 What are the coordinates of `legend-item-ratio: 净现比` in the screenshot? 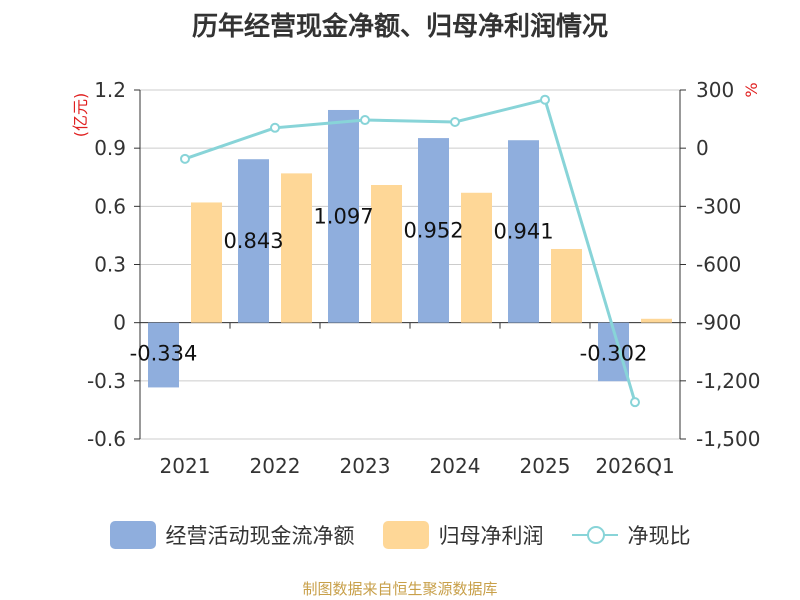 It's located at (631, 535).